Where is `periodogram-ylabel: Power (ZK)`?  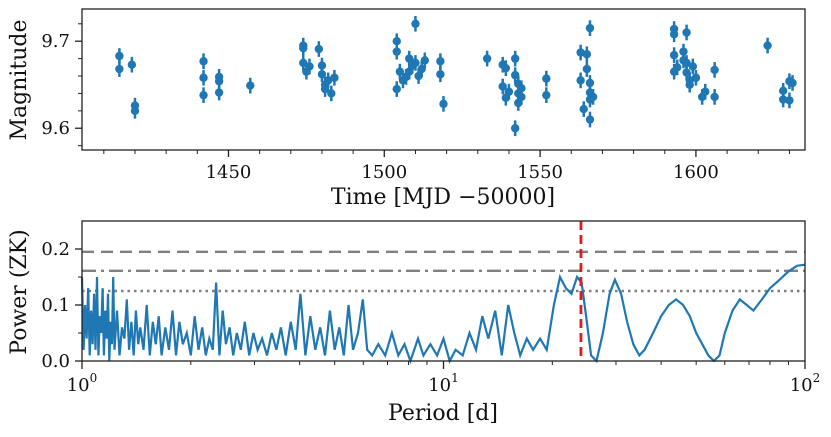 periodogram-ylabel: Power (ZK) is located at coordinates (19, 291).